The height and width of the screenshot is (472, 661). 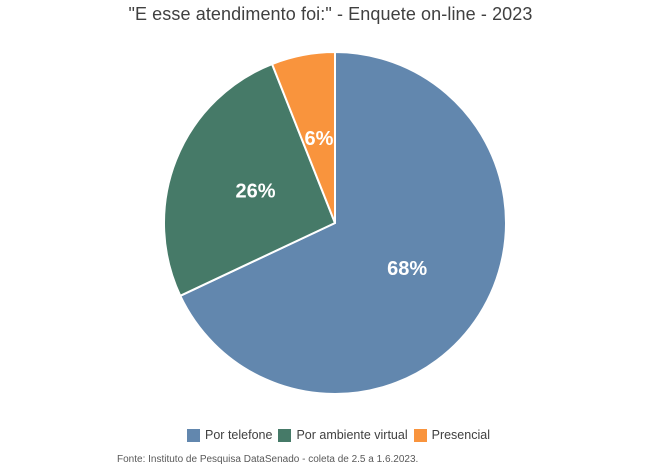 I want to click on pie-slice-por-ambiente-virtual, so click(x=249, y=180).